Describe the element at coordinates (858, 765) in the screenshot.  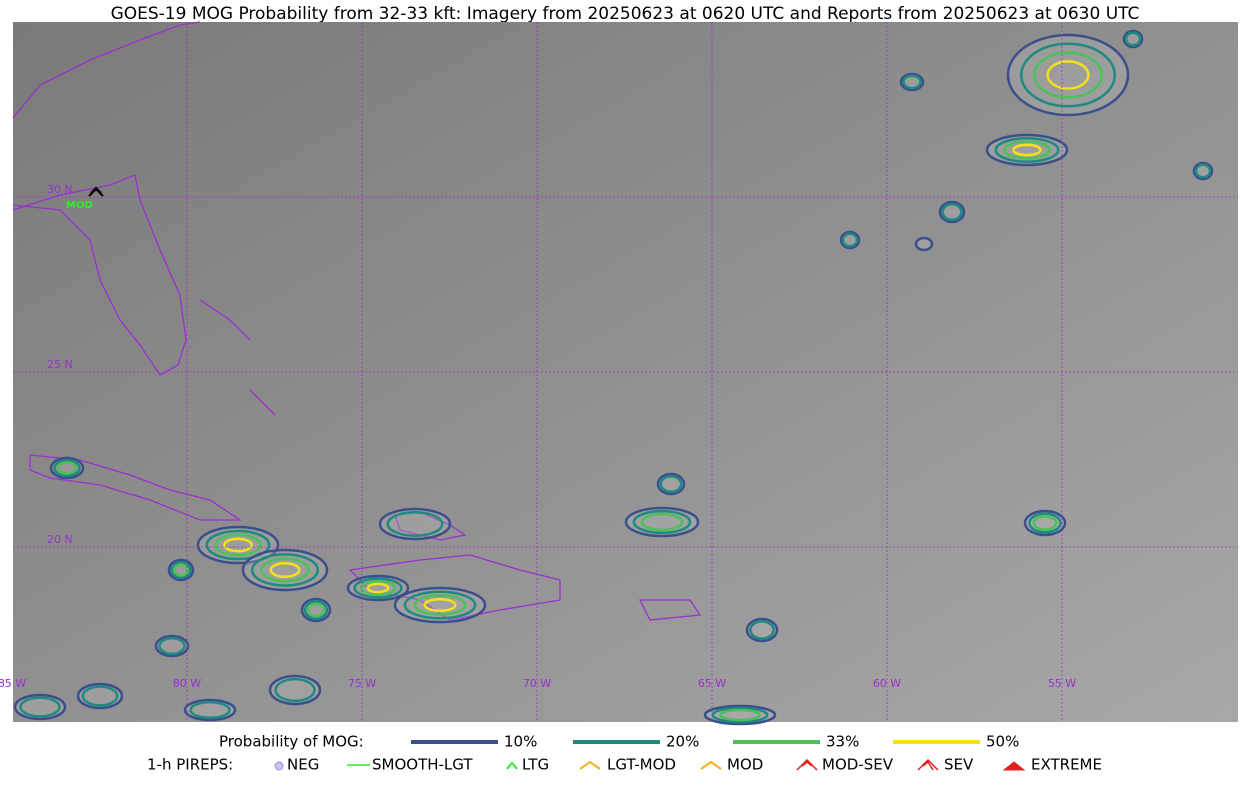
I see `pirep-legend-label: MOD-SEV` at that location.